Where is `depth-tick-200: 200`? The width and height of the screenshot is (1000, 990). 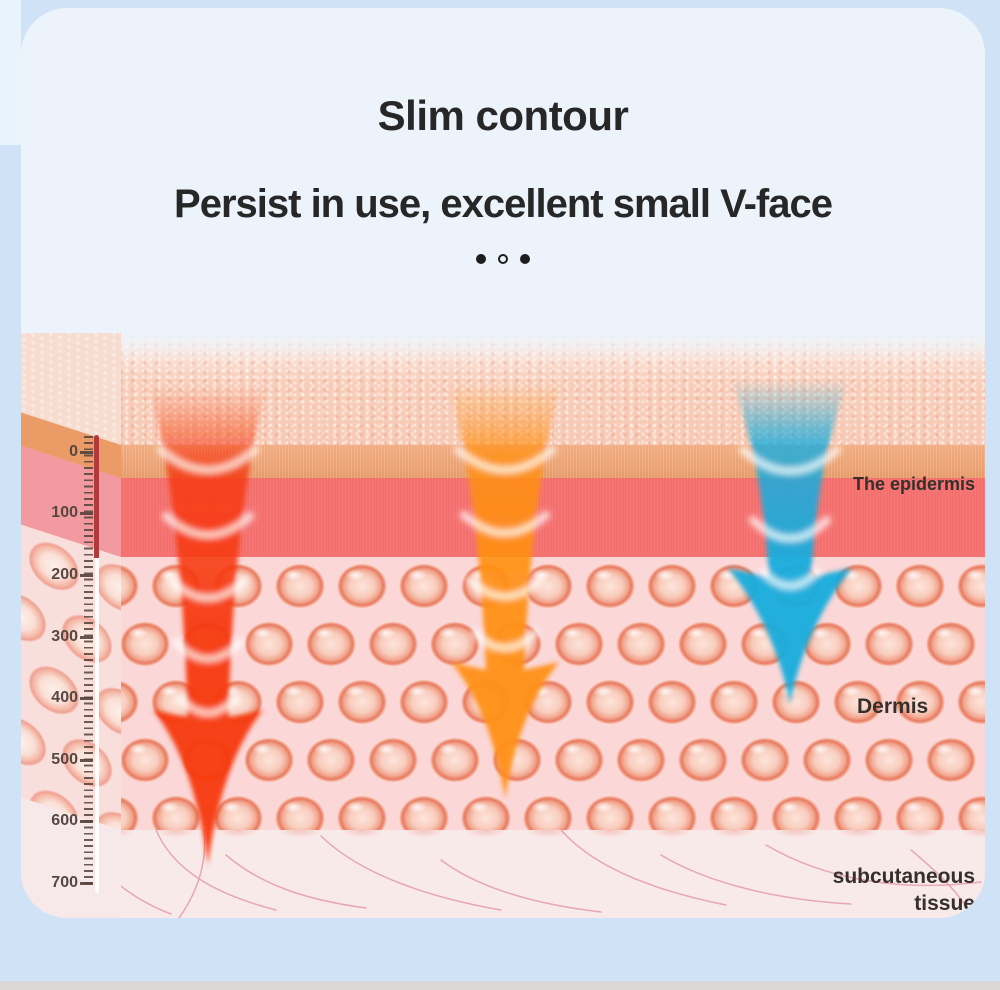 depth-tick-200: 200 is located at coordinates (60, 575).